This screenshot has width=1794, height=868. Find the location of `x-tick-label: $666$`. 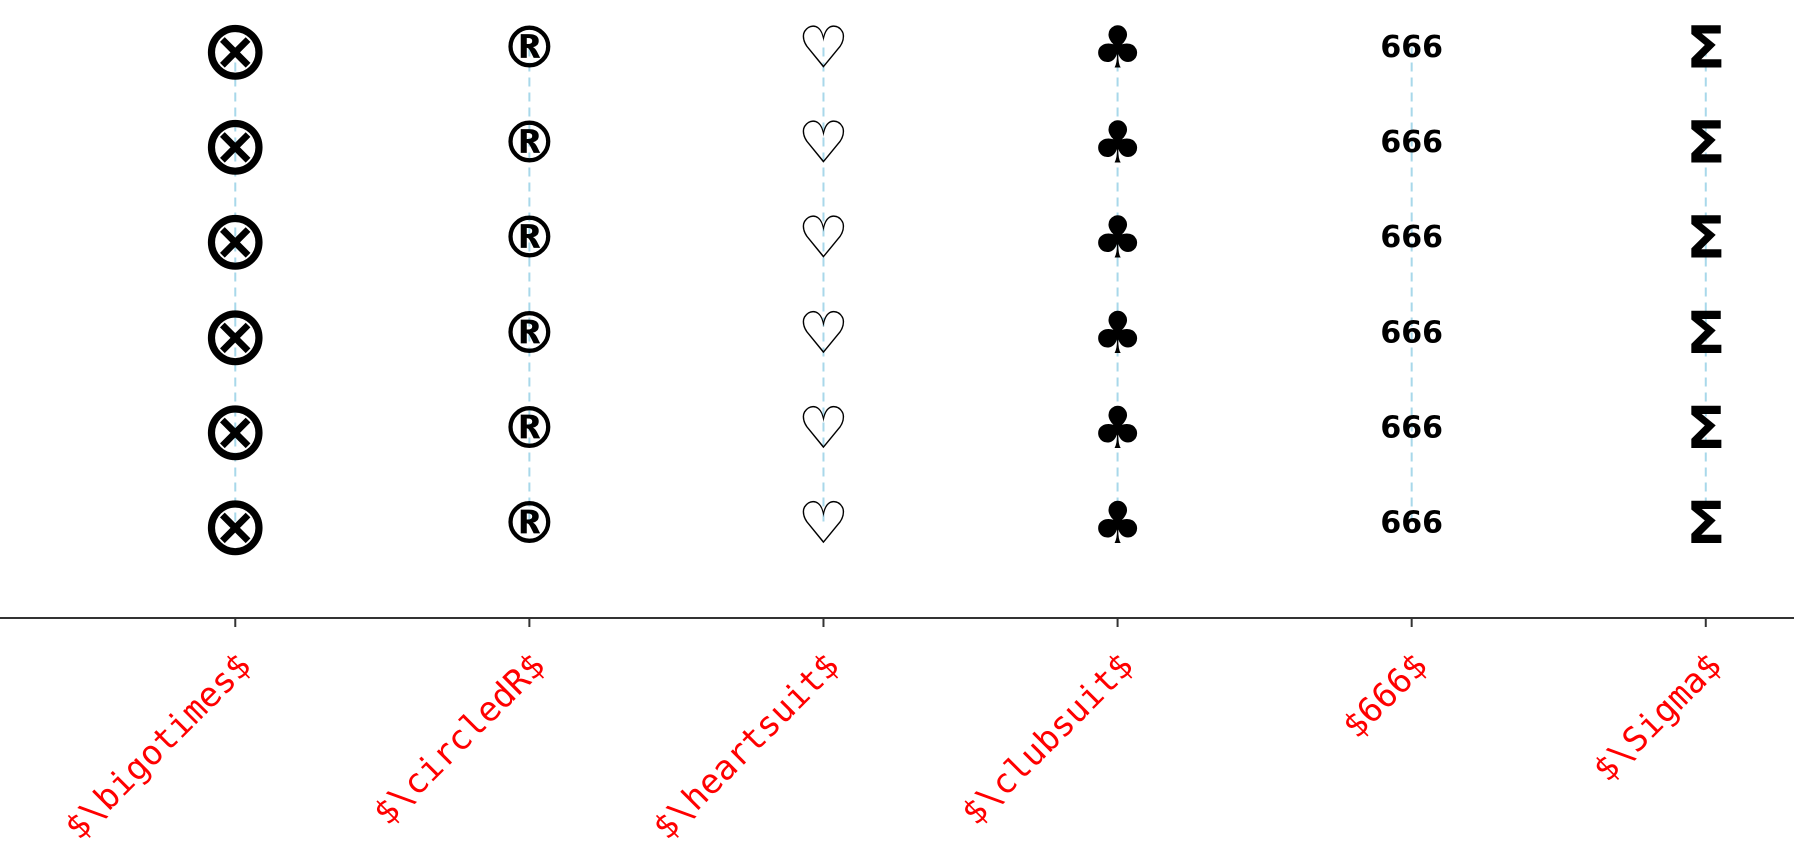

x-tick-label: $666$ is located at coordinates (1385, 696).